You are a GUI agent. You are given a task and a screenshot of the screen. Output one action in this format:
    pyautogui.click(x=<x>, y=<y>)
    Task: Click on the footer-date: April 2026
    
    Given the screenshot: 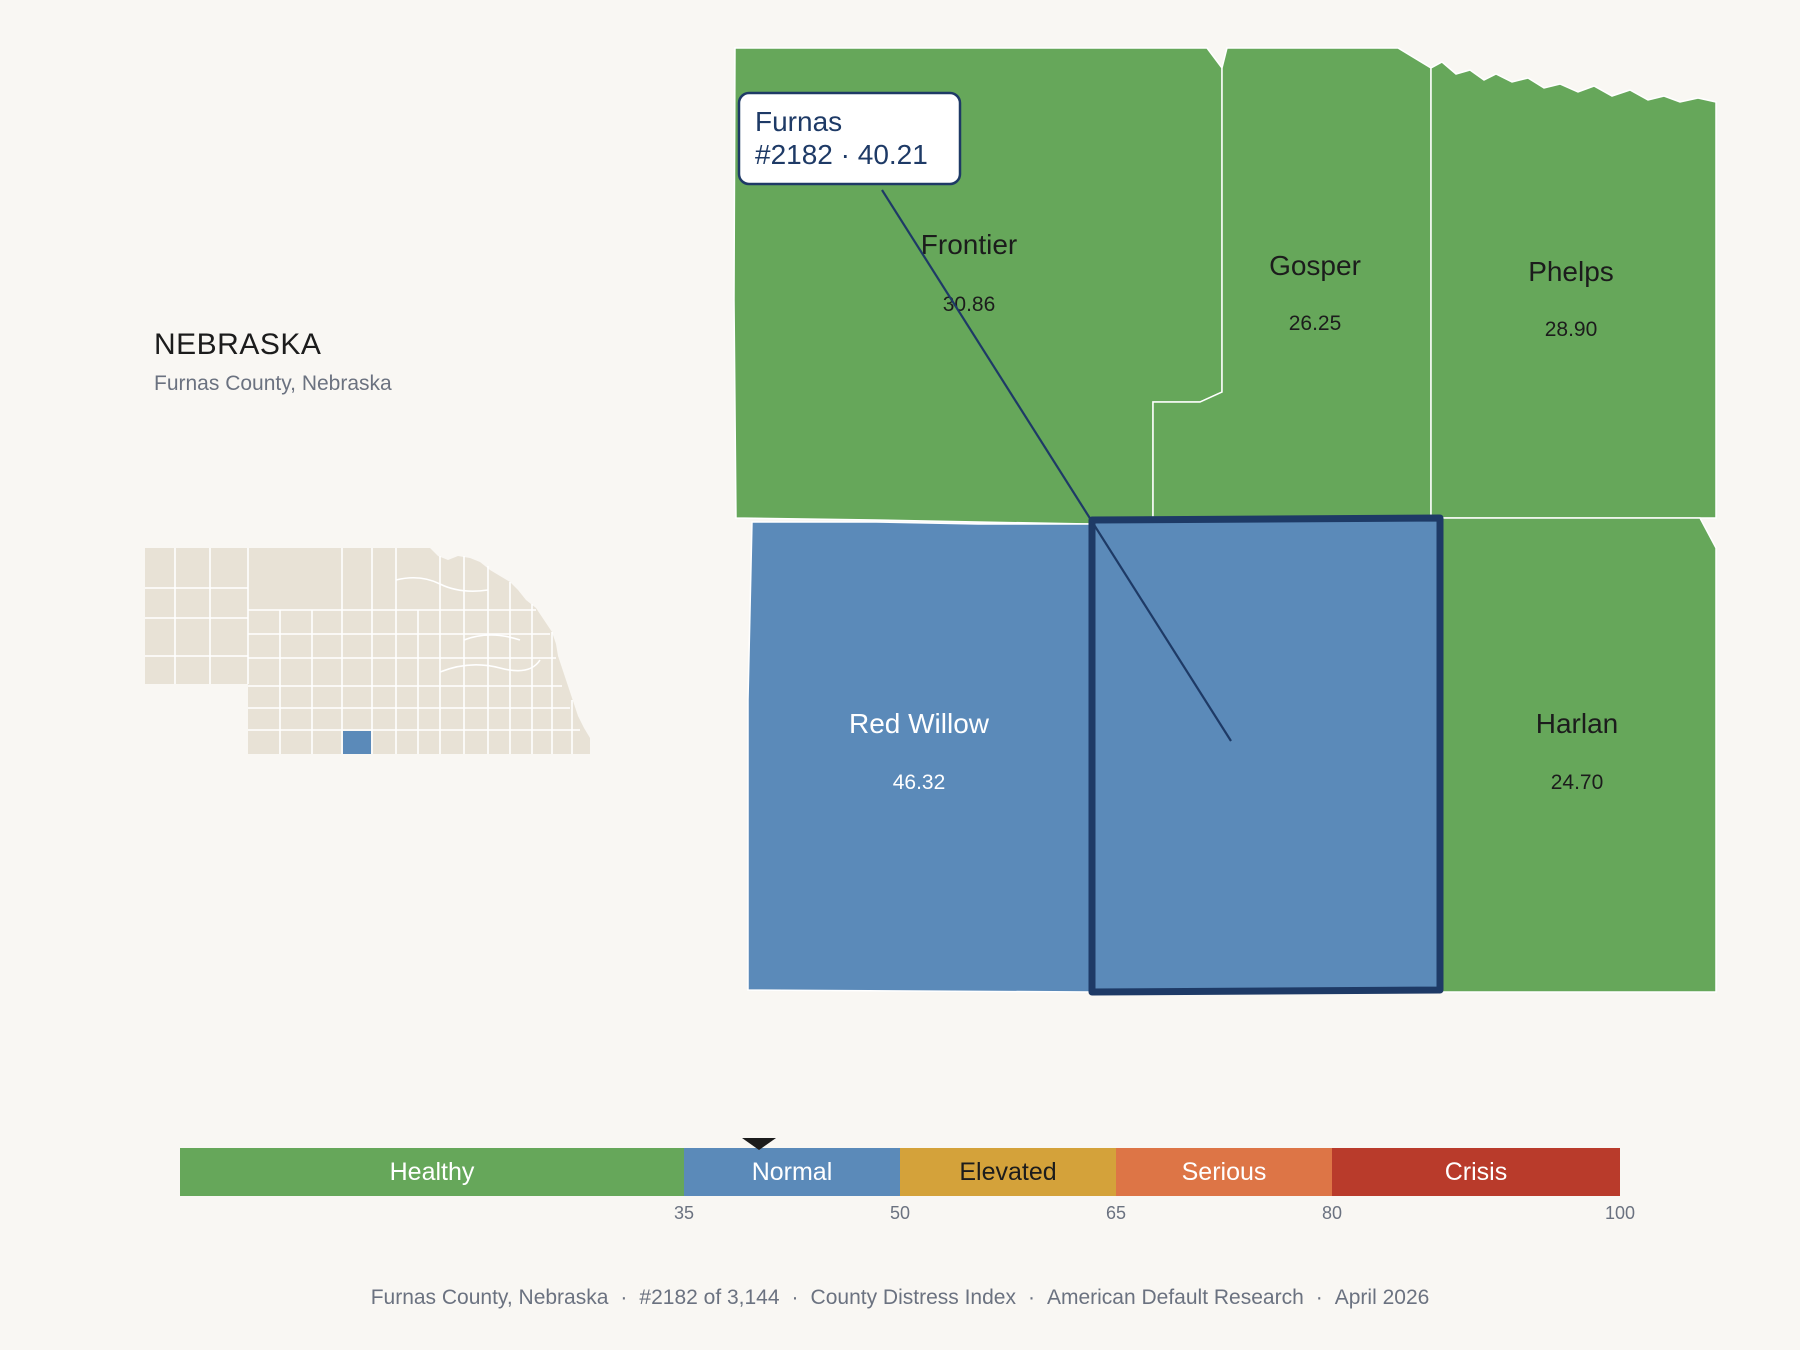 What is the action you would take?
    pyautogui.click(x=1382, y=1297)
    